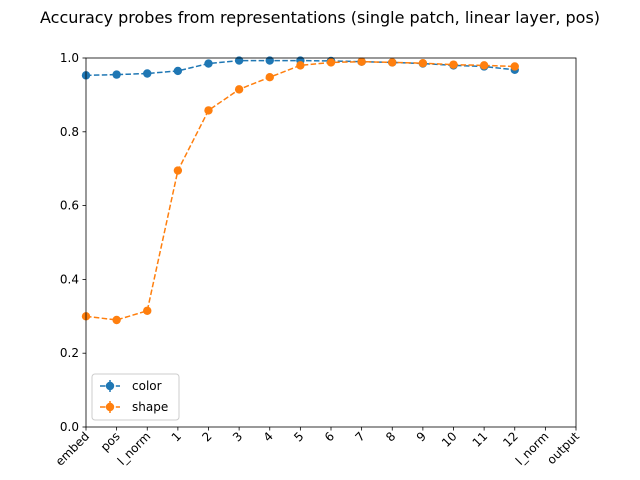 The height and width of the screenshot is (480, 640). I want to click on x-tick-label: pos, so click(110, 441).